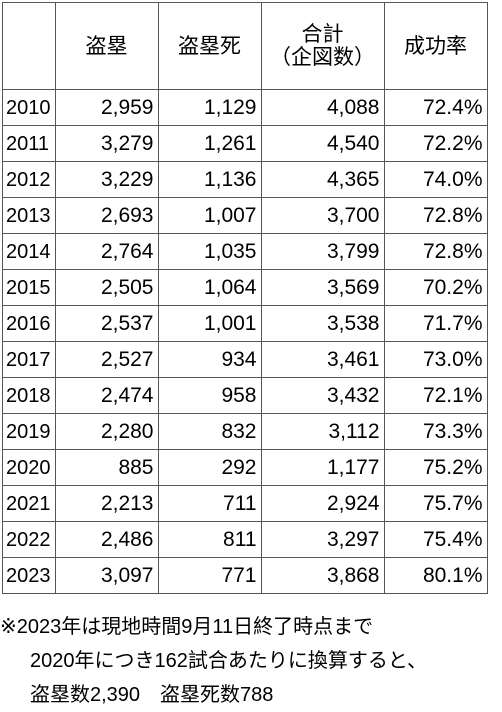 The image size is (502, 712). I want to click on cell-total: 1,177, so click(322, 467).